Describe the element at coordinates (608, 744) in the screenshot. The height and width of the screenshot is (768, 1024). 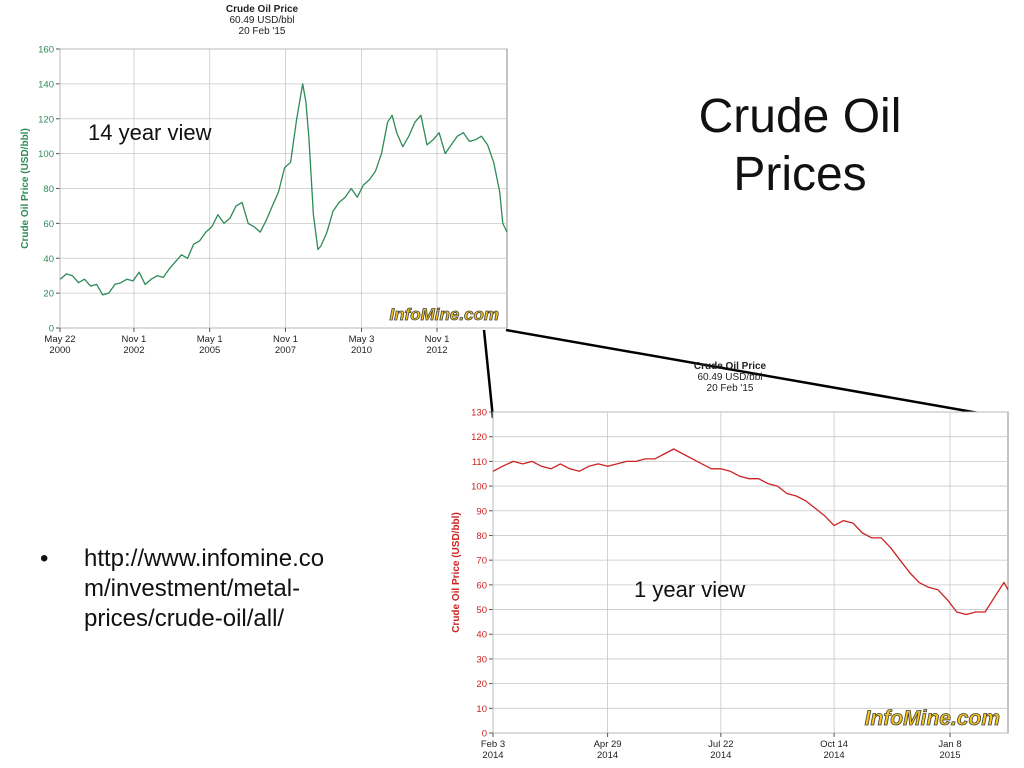
I see `x-tick-label: Apr 29` at that location.